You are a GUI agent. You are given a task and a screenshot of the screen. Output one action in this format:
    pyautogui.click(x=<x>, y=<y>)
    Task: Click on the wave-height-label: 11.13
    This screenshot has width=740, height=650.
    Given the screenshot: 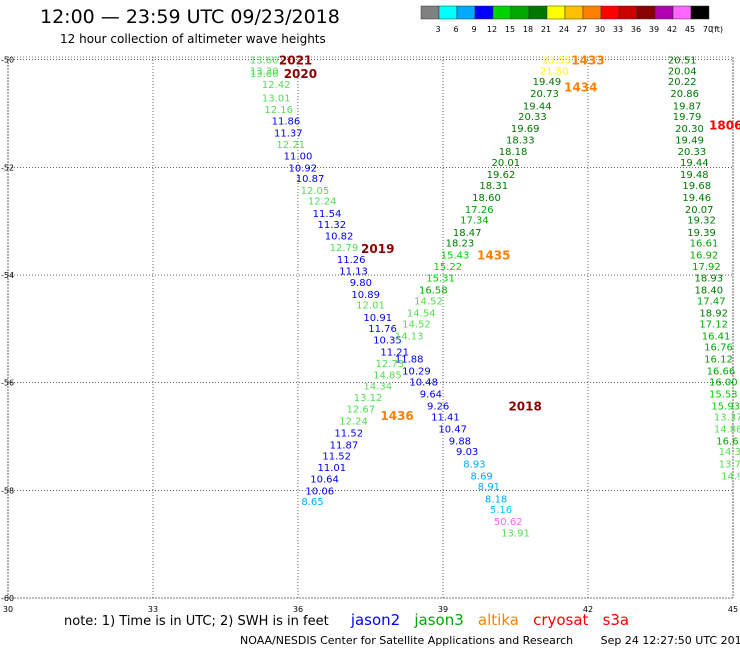 What is the action you would take?
    pyautogui.click(x=353, y=272)
    